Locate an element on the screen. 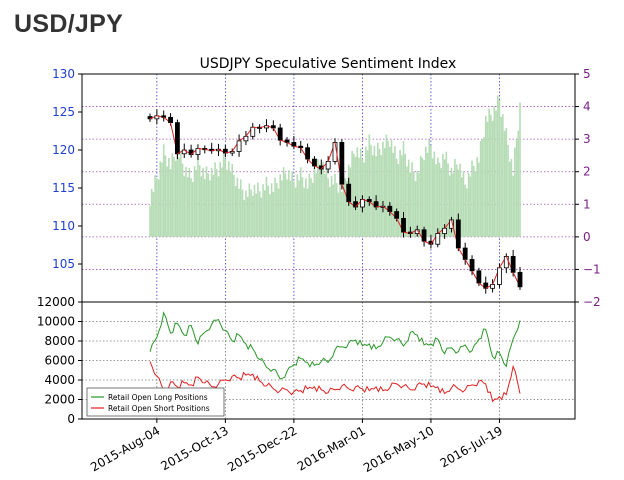  bottom-y-tick-label: 2000 is located at coordinates (59, 400).